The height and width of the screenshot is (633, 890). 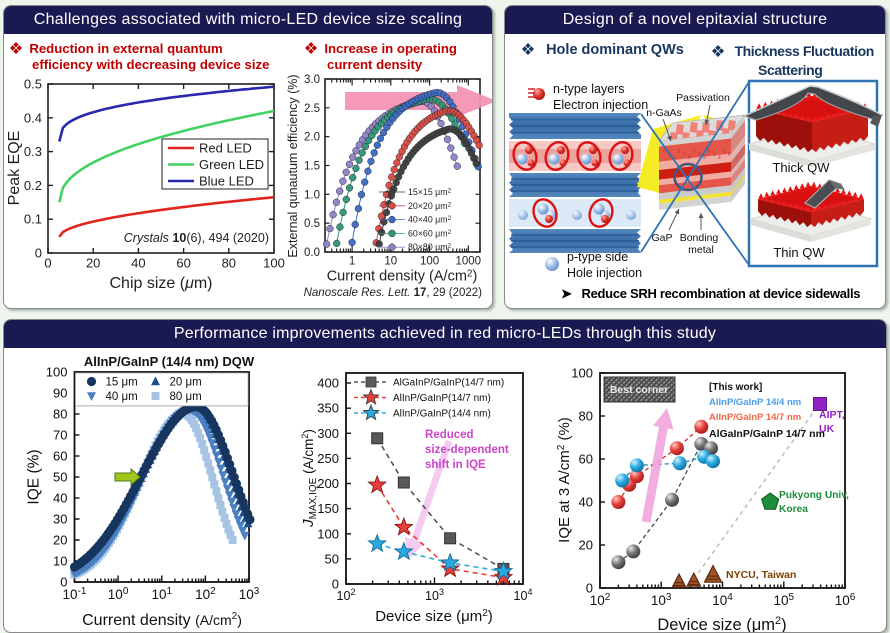 What do you see at coordinates (767, 434) in the screenshot?
I see `svg-text: AlGaInP/GaInP 14/7 nm` at bounding box center [767, 434].